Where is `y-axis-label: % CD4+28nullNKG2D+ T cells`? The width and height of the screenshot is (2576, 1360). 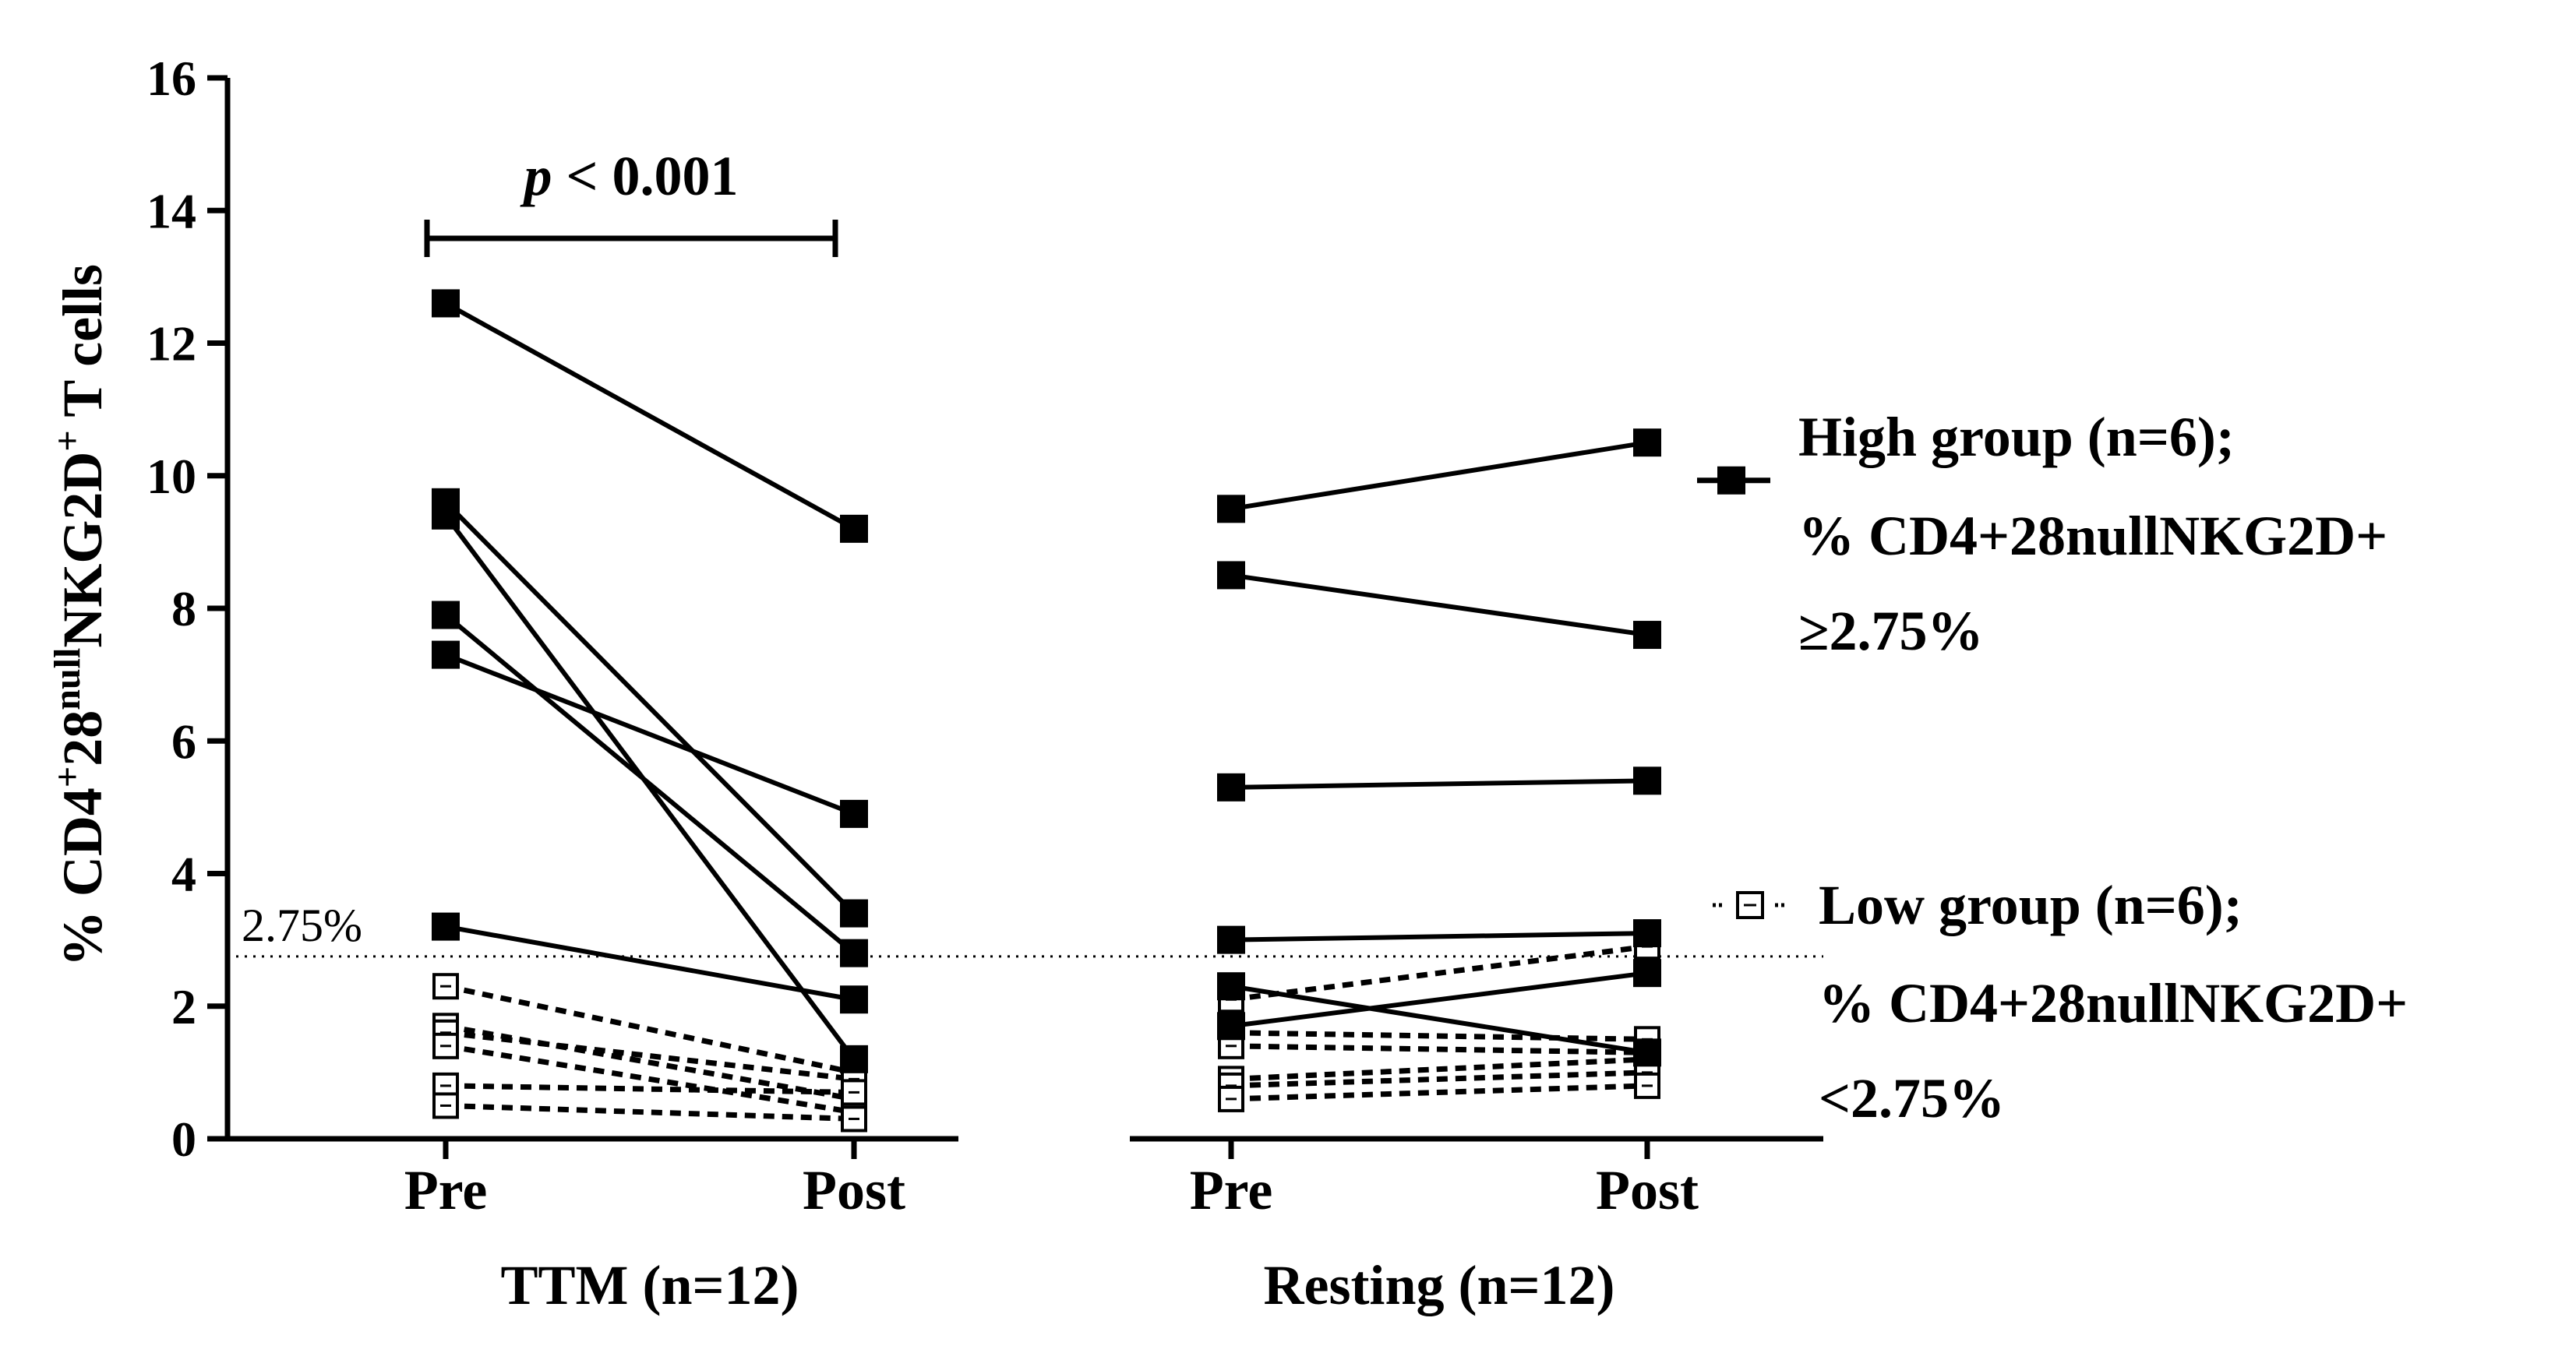 y-axis-label: % CD4+28nullNKG2D+ T cells is located at coordinates (80, 616).